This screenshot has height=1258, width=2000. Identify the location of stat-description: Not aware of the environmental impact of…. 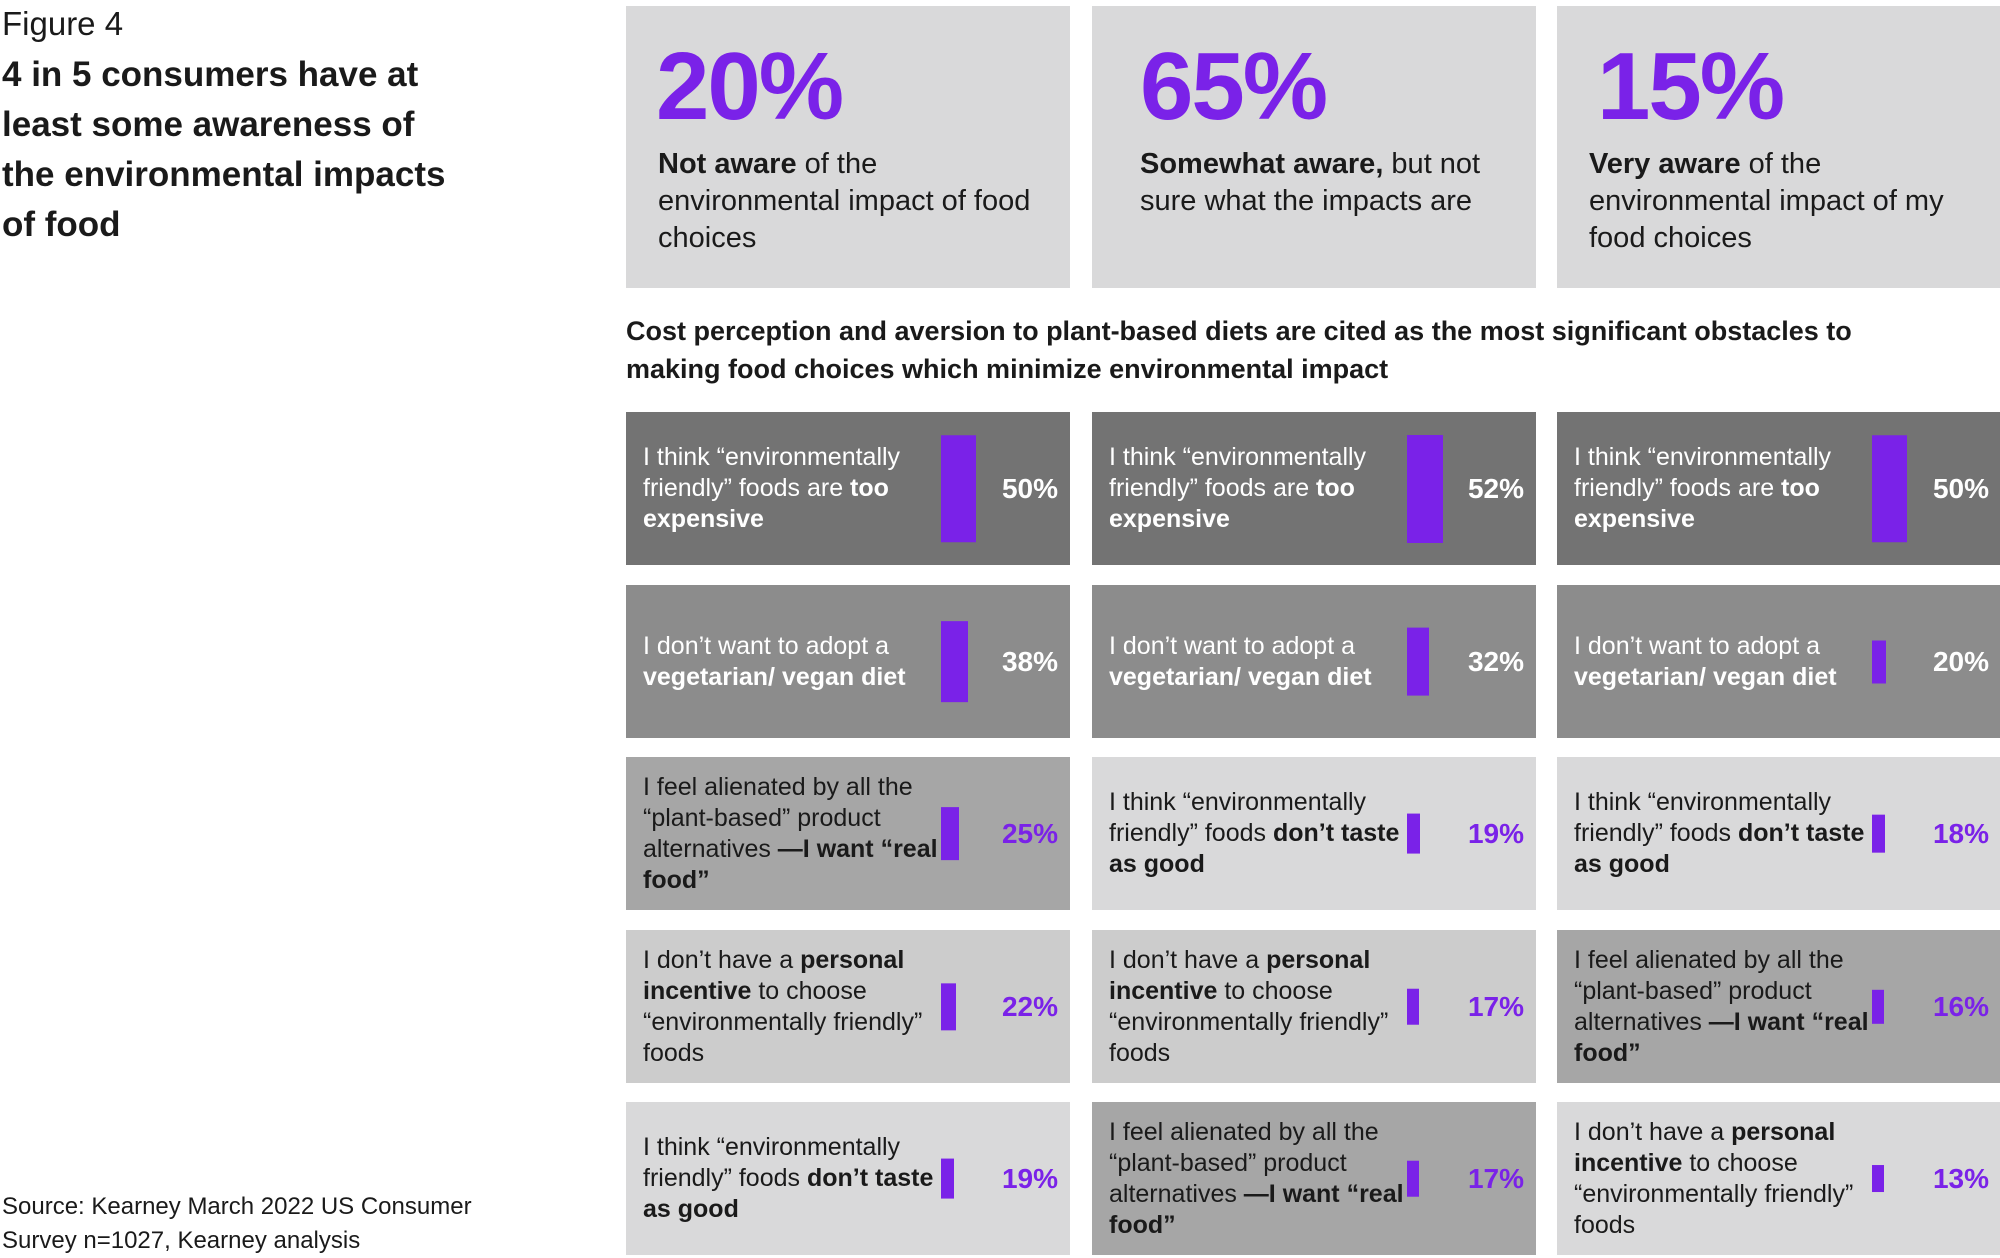
(844, 201).